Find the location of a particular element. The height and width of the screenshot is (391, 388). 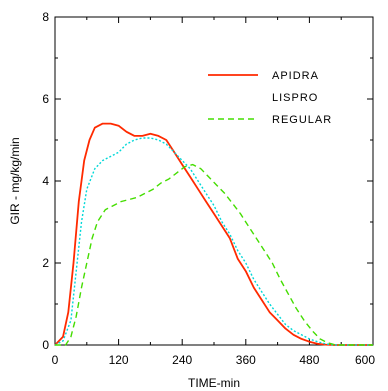

y-tick-label: 4 is located at coordinates (45, 181).